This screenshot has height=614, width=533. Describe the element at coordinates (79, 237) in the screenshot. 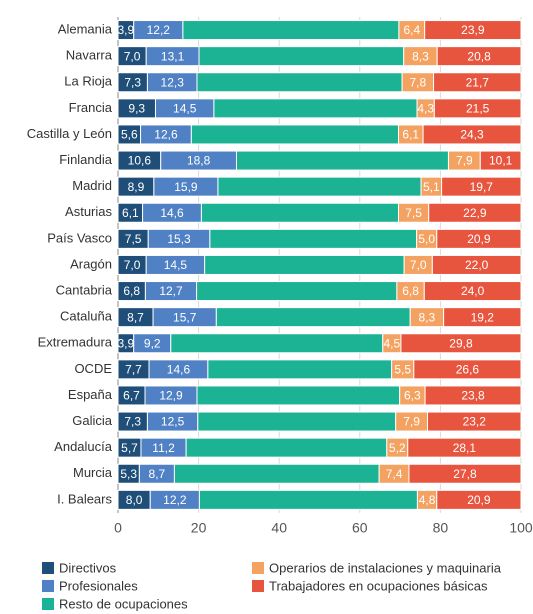

I see `y-tick-label: País Vasco` at that location.